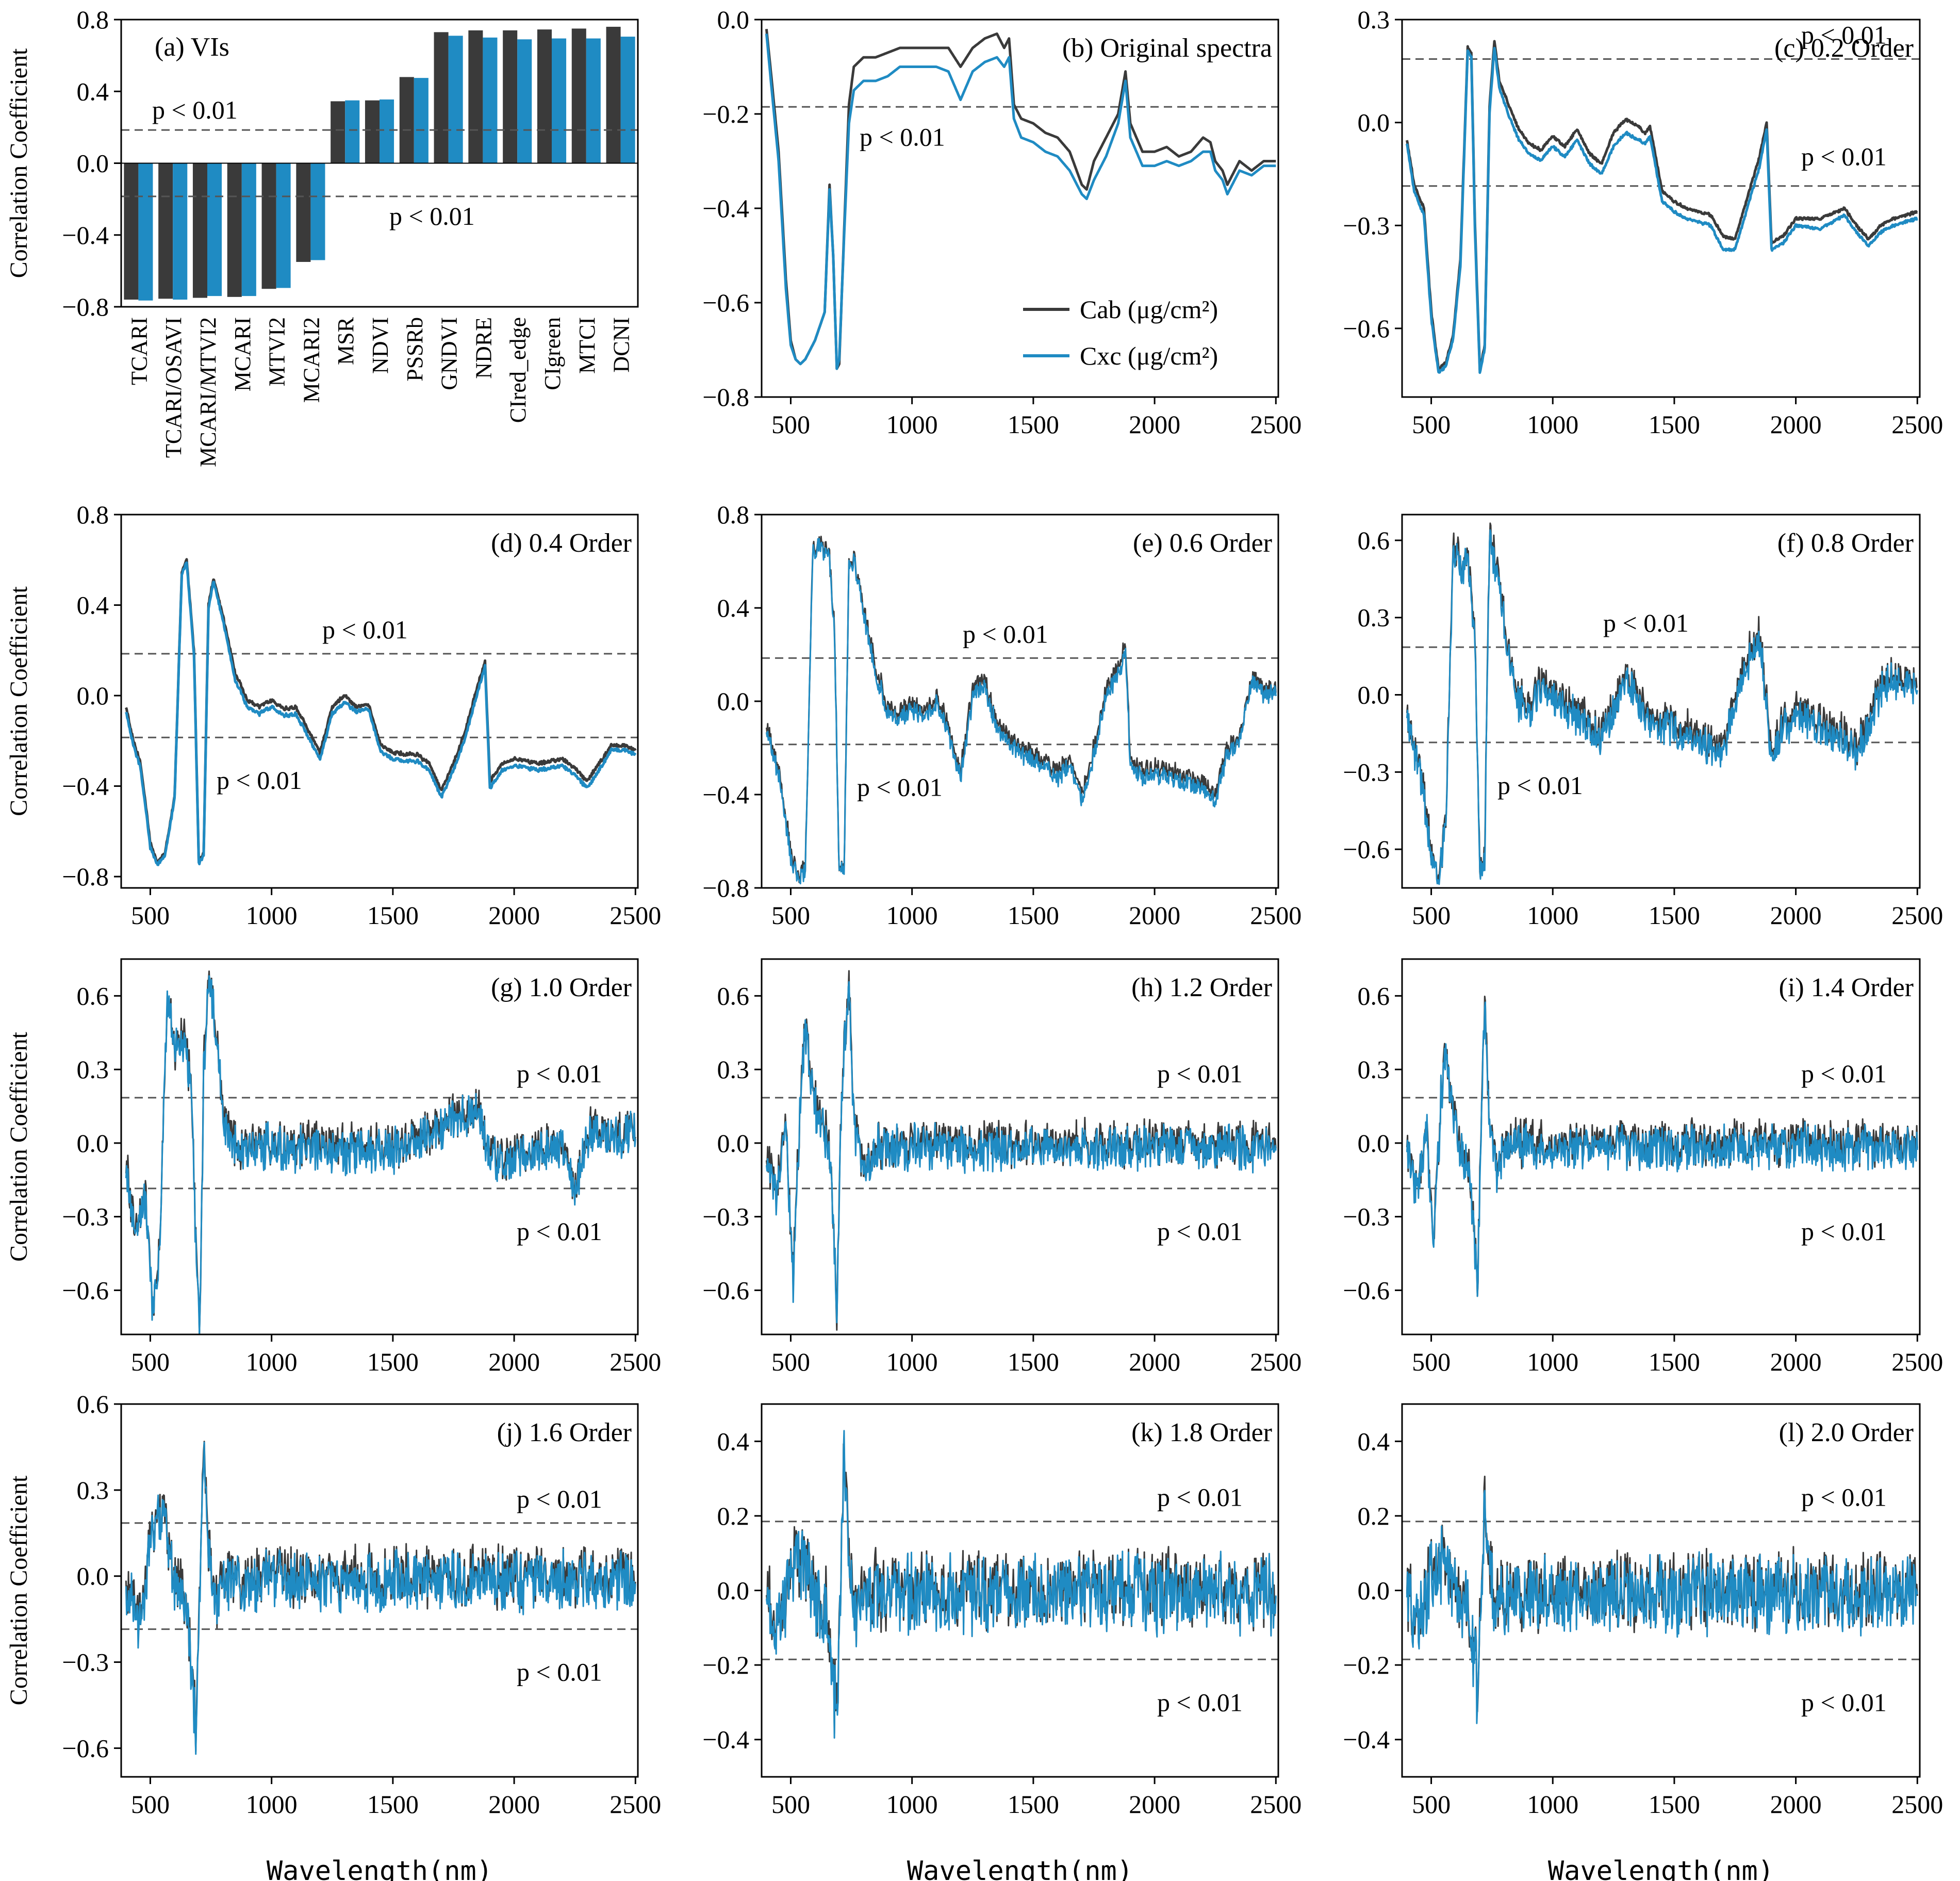 This screenshot has height=1881, width=1960. Describe the element at coordinates (393, 1361) in the screenshot. I see `x-tick-label: 1500` at that location.